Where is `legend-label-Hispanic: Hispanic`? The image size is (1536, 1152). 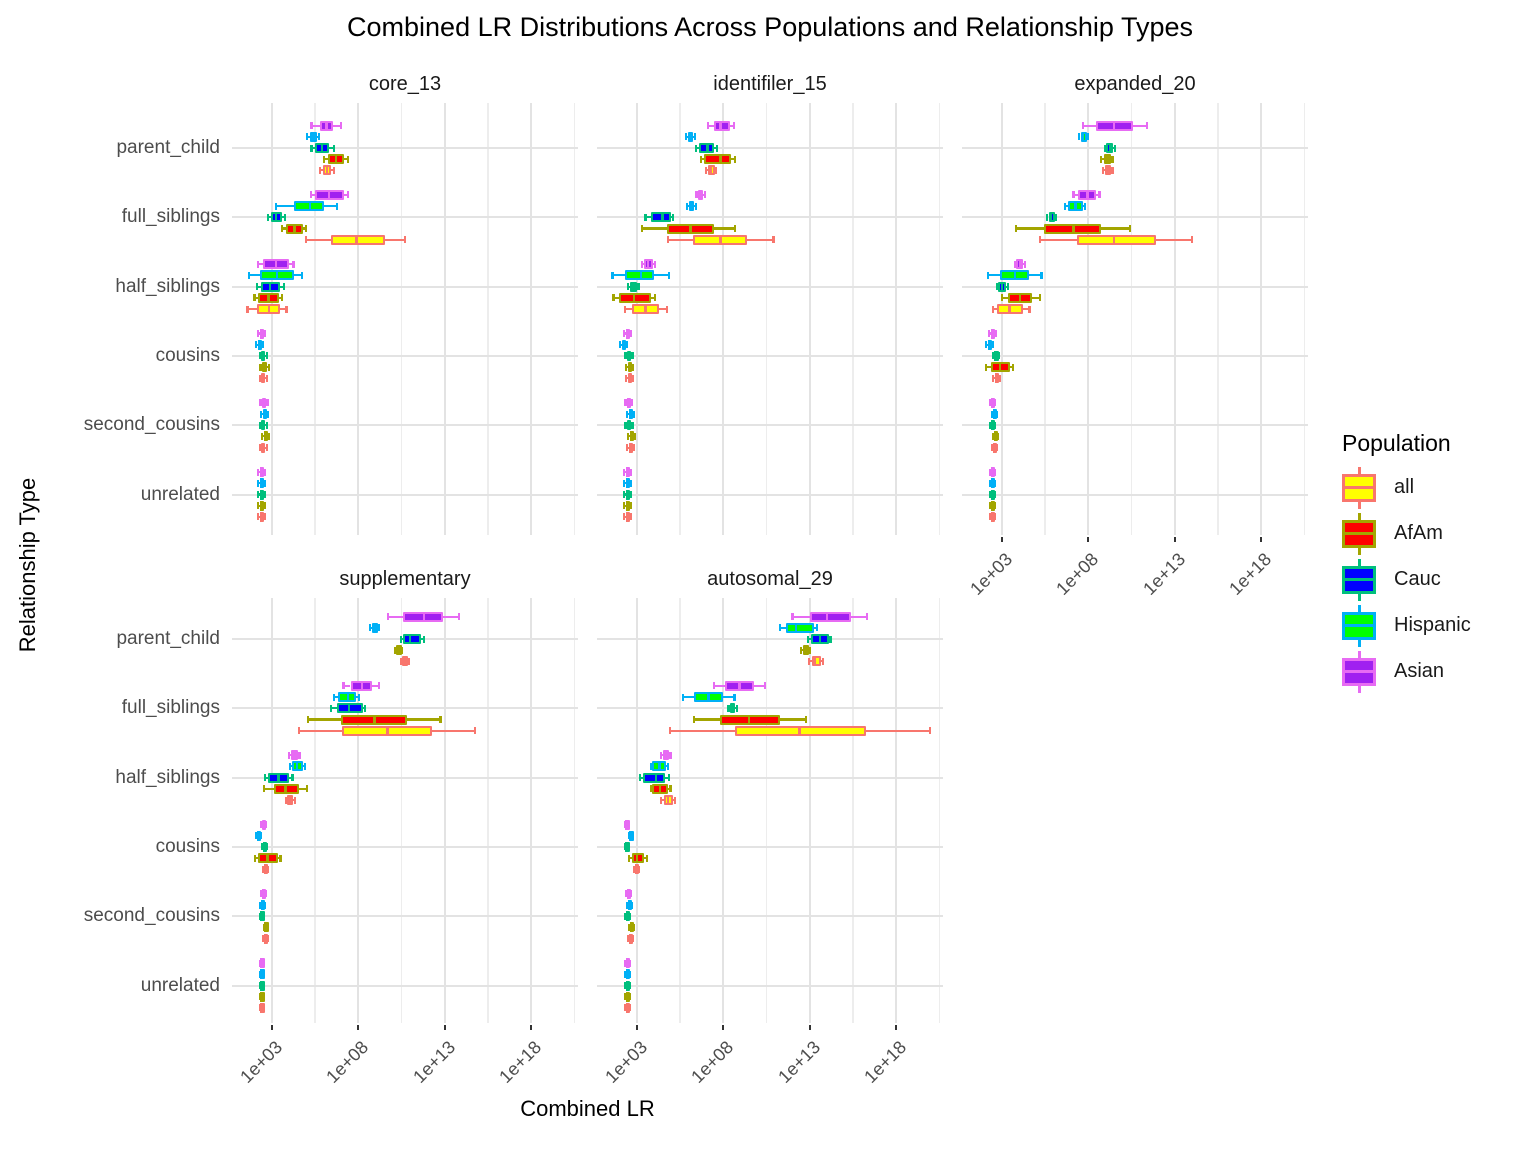 legend-label-Hispanic: Hispanic is located at coordinates (1432, 625).